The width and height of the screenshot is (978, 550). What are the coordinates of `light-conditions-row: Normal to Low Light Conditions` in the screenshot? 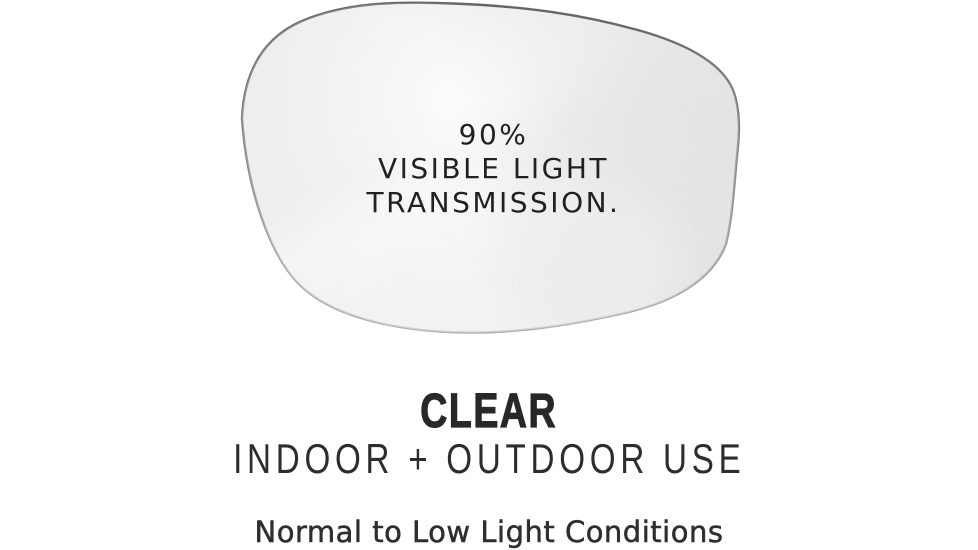 It's located at (489, 532).